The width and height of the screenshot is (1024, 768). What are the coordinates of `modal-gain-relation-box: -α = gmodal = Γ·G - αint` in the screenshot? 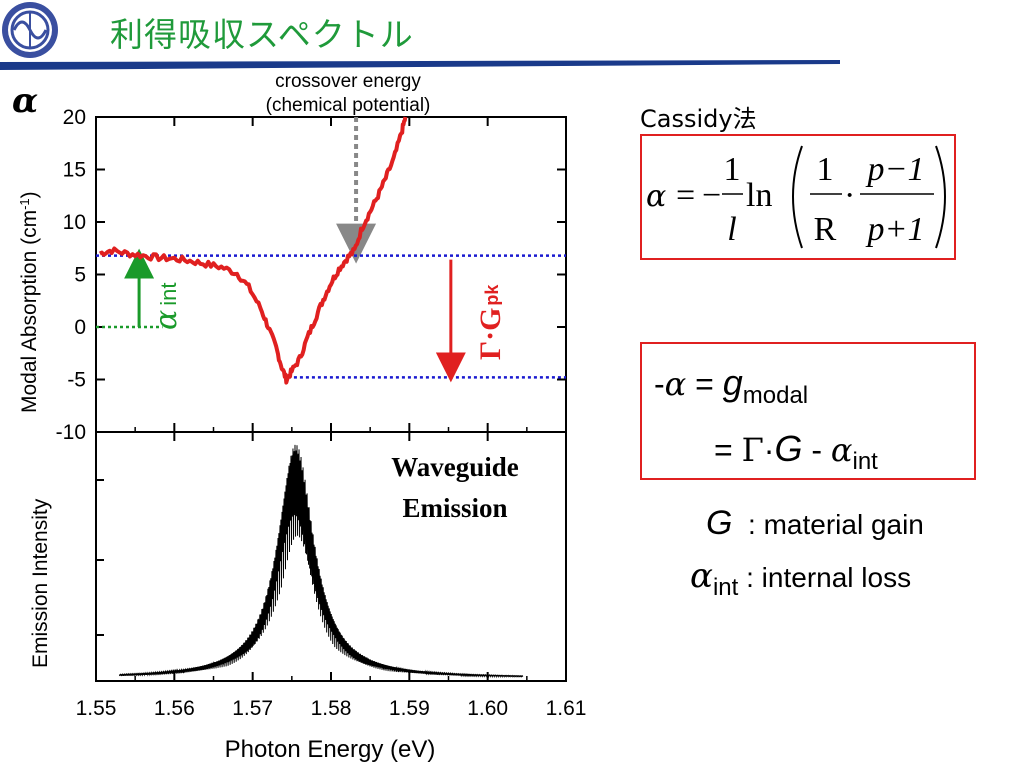 It's located at (808, 411).